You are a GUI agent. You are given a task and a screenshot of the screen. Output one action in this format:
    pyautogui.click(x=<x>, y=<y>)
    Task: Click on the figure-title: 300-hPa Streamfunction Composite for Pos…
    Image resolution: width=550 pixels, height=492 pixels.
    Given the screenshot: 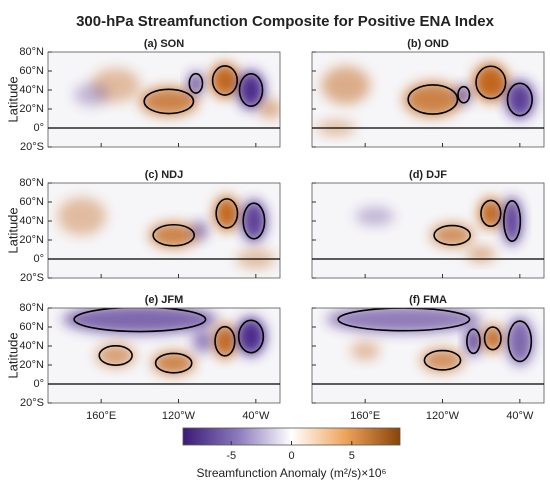 What is the action you would take?
    pyautogui.click(x=285, y=21)
    